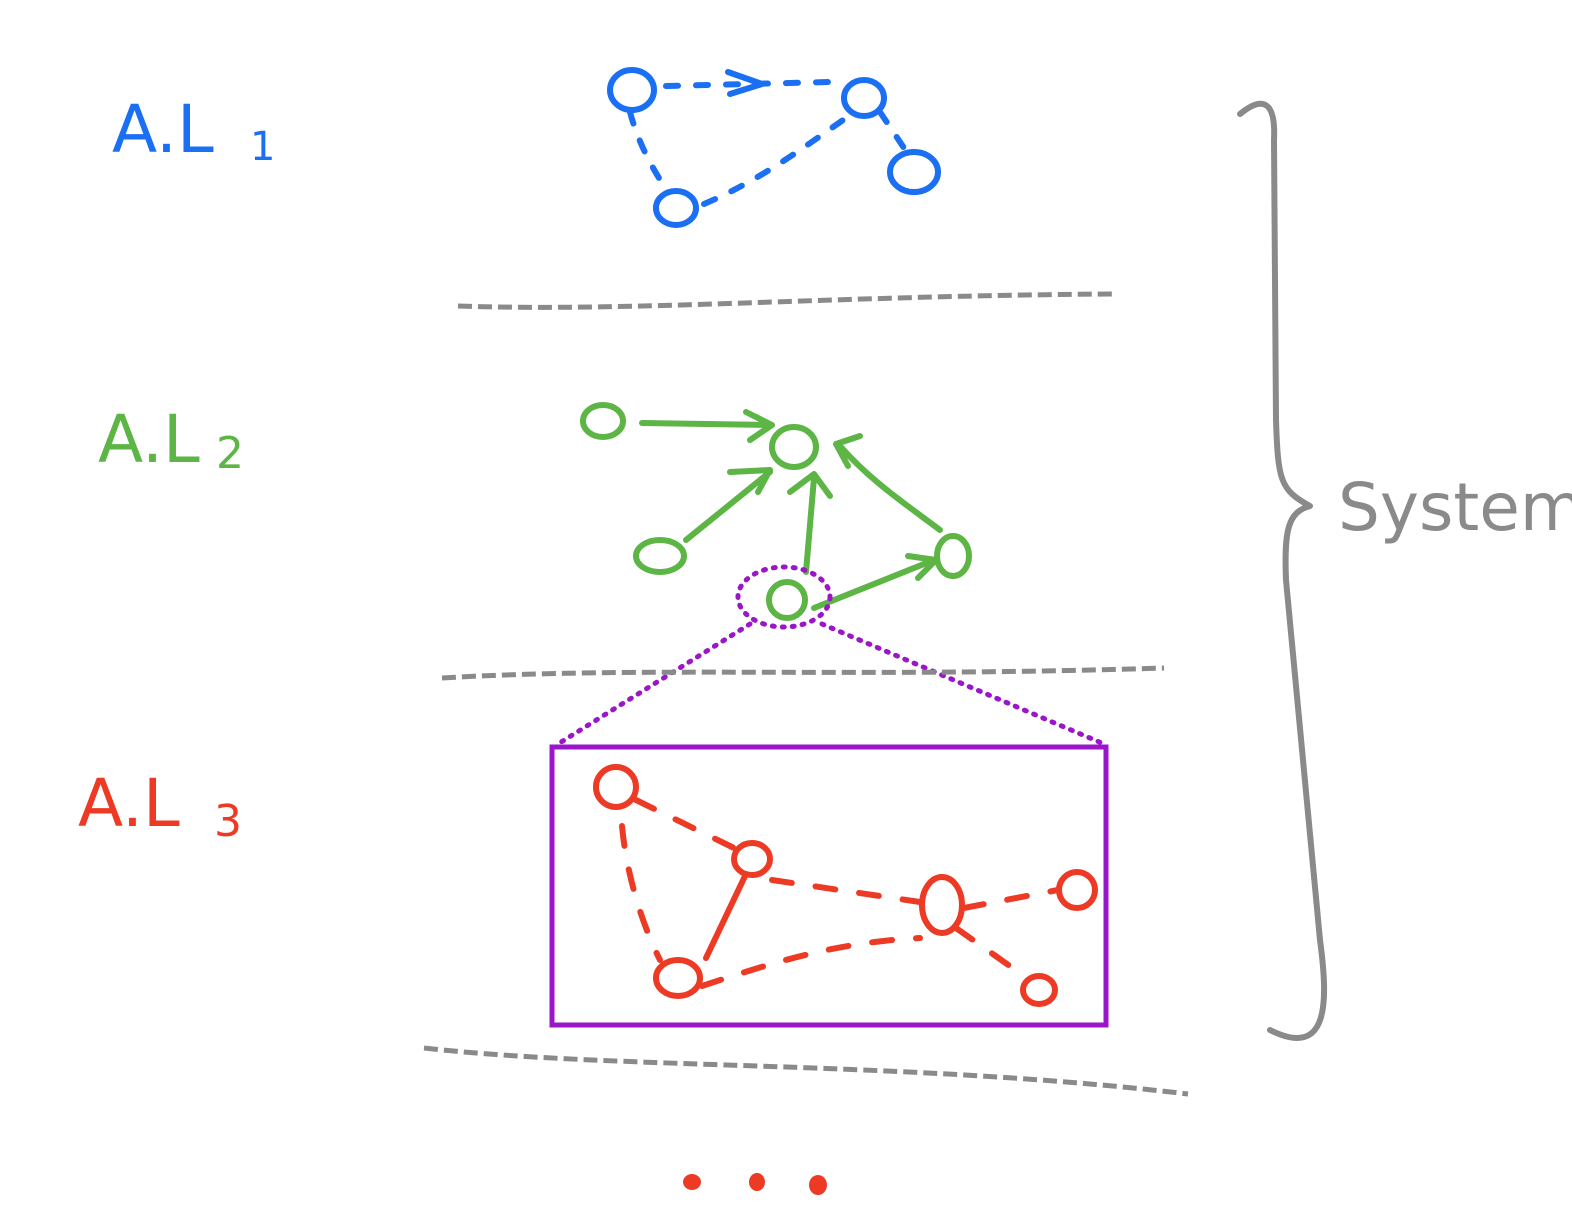 The image size is (1572, 1227). Describe the element at coordinates (767, 143) in the screenshot. I see `level-1-edge` at that location.